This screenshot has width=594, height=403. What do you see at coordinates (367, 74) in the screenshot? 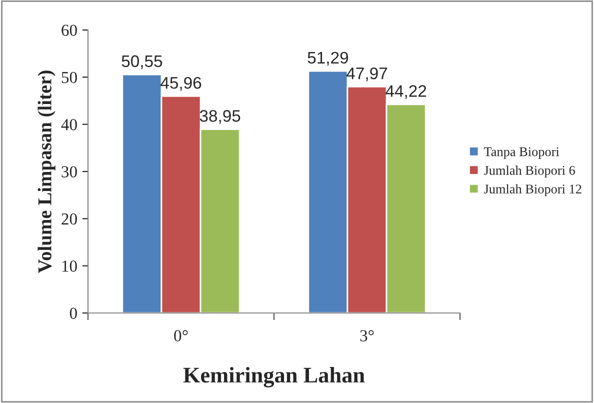
I see `data-label: 47,97` at bounding box center [367, 74].